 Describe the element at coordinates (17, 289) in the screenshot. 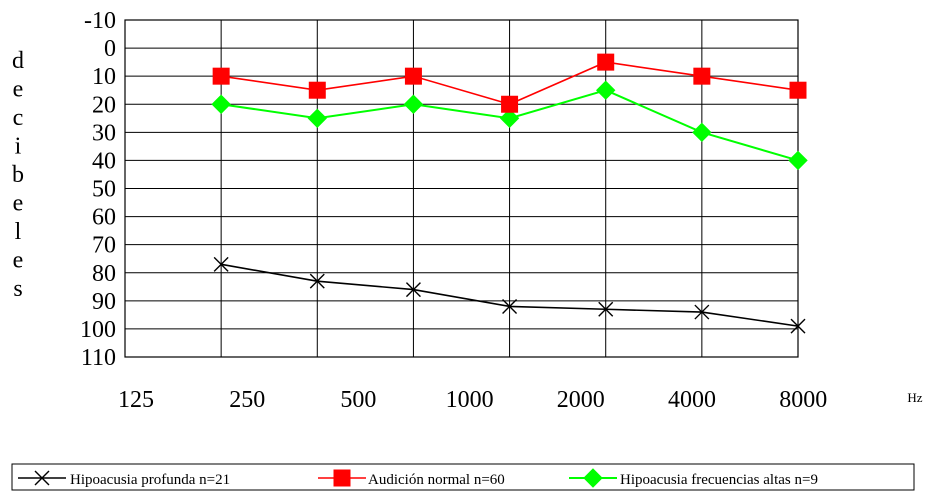

I see `y-label-letter: s` at that location.